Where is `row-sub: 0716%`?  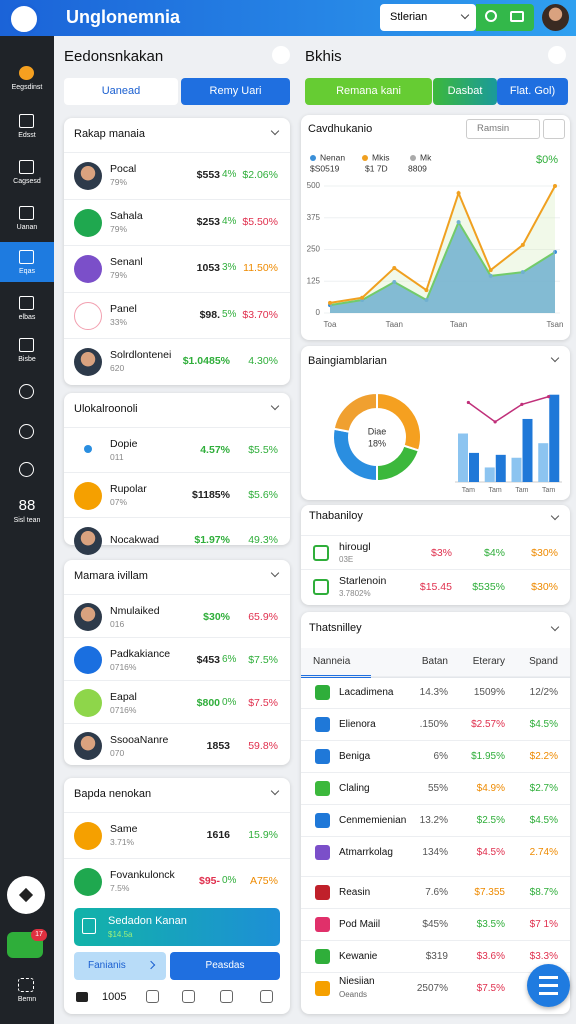 row-sub: 0716% is located at coordinates (123, 710).